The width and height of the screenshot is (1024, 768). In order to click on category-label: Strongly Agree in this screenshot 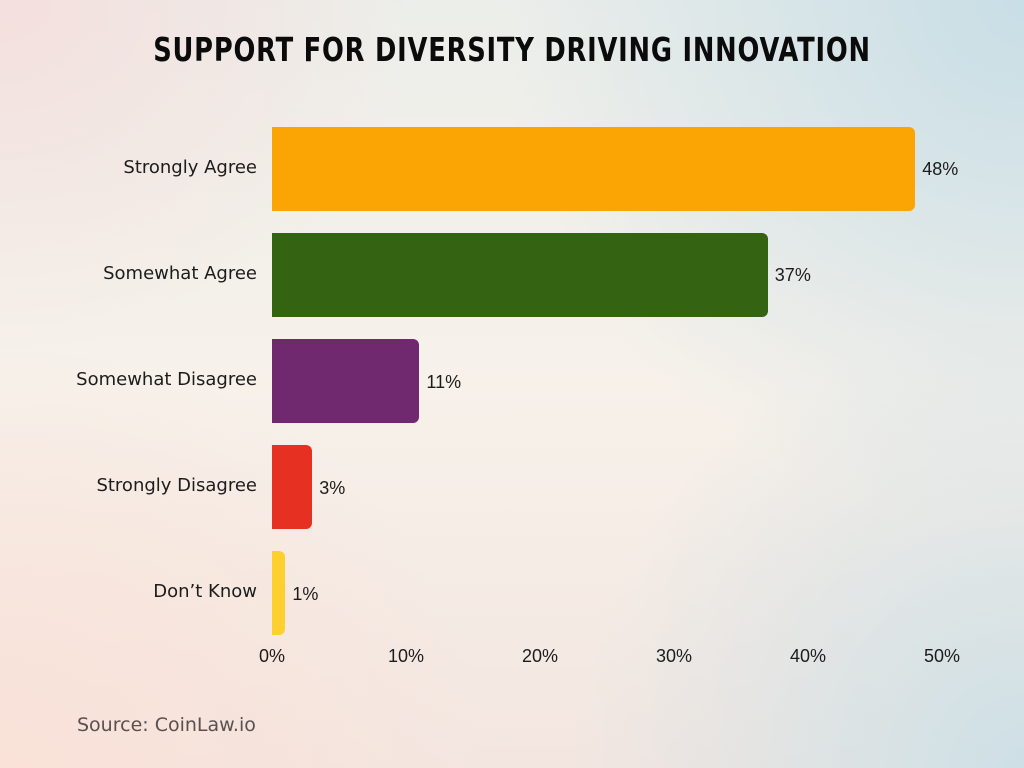, I will do `click(190, 167)`.